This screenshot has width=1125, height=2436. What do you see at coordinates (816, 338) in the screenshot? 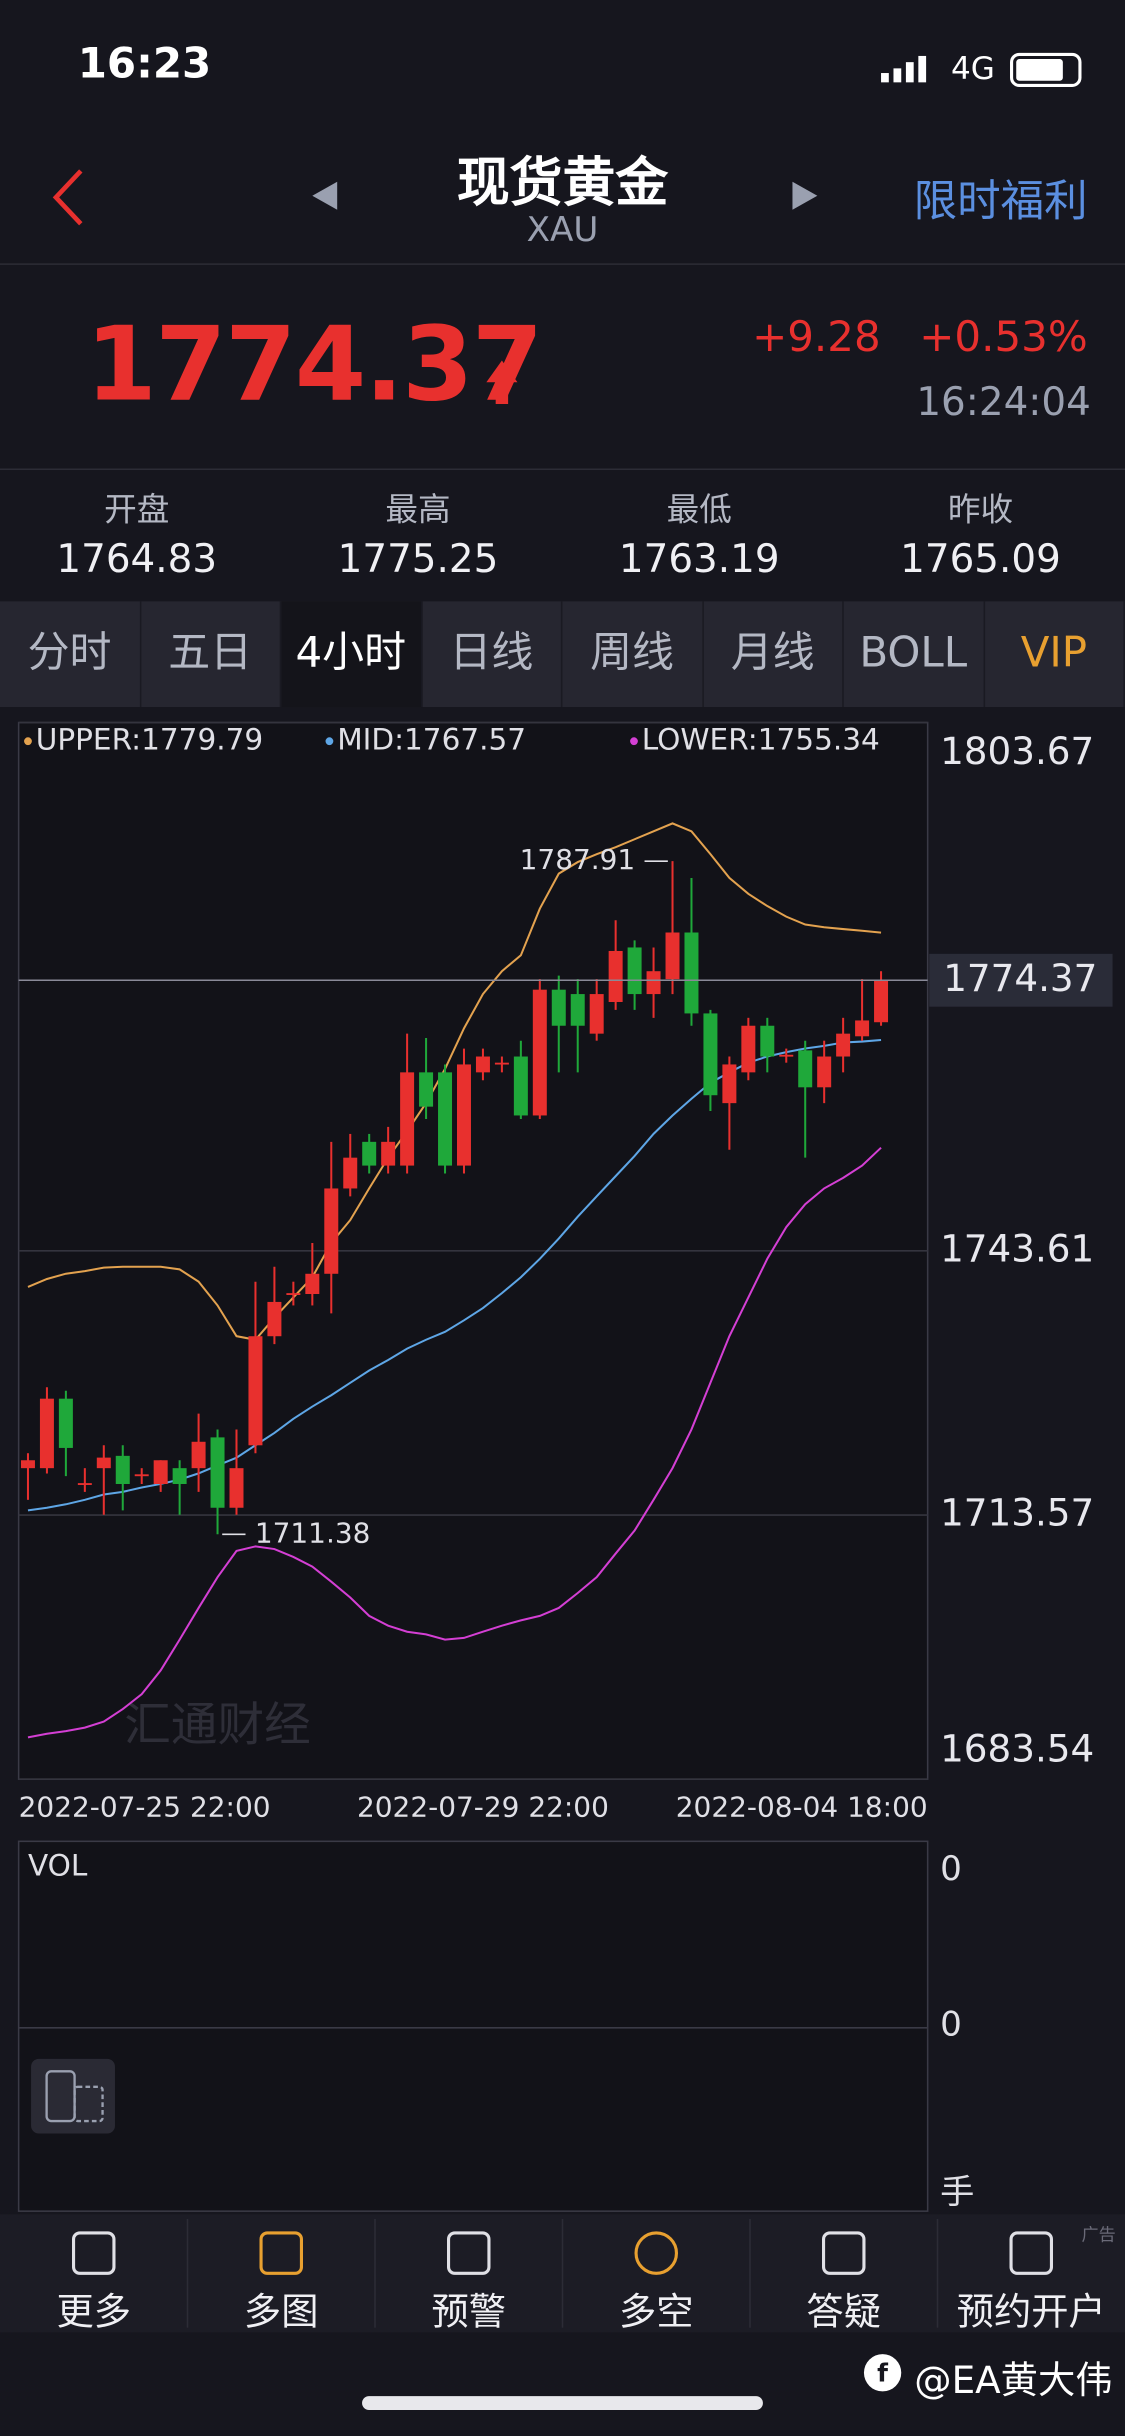
I see `price-change: +9.28` at bounding box center [816, 338].